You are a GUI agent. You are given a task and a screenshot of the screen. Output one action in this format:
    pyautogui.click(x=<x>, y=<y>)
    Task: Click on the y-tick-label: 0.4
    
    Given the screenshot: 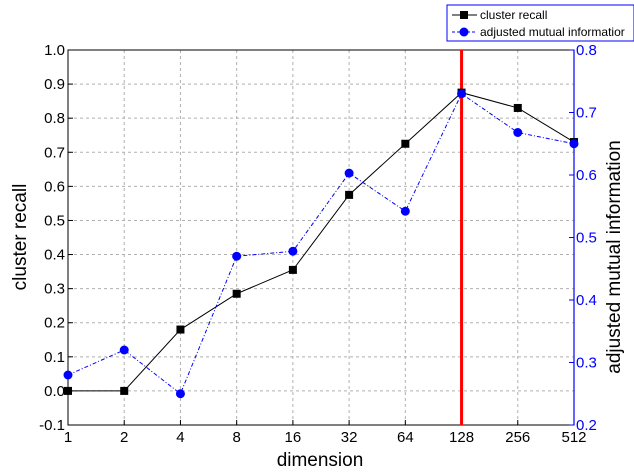 What is the action you would take?
    pyautogui.click(x=54, y=255)
    